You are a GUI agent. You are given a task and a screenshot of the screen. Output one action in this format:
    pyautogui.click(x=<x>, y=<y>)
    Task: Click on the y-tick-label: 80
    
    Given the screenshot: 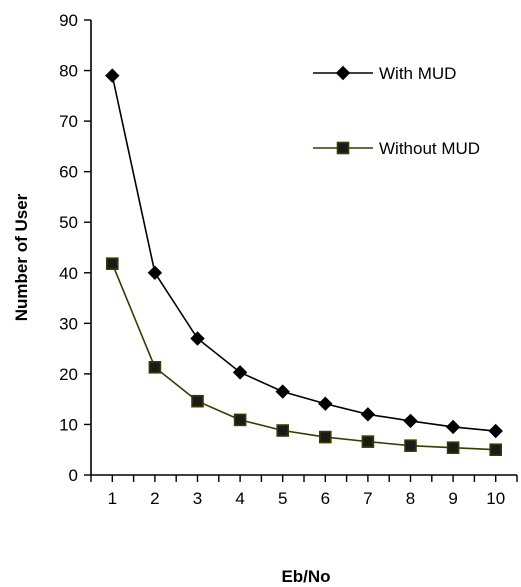 What is the action you would take?
    pyautogui.click(x=68, y=71)
    